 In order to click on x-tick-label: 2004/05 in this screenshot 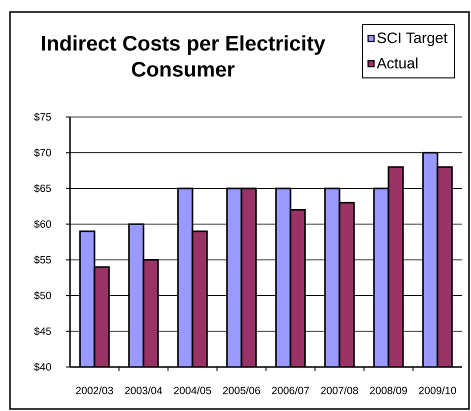, I will do `click(193, 390)`.